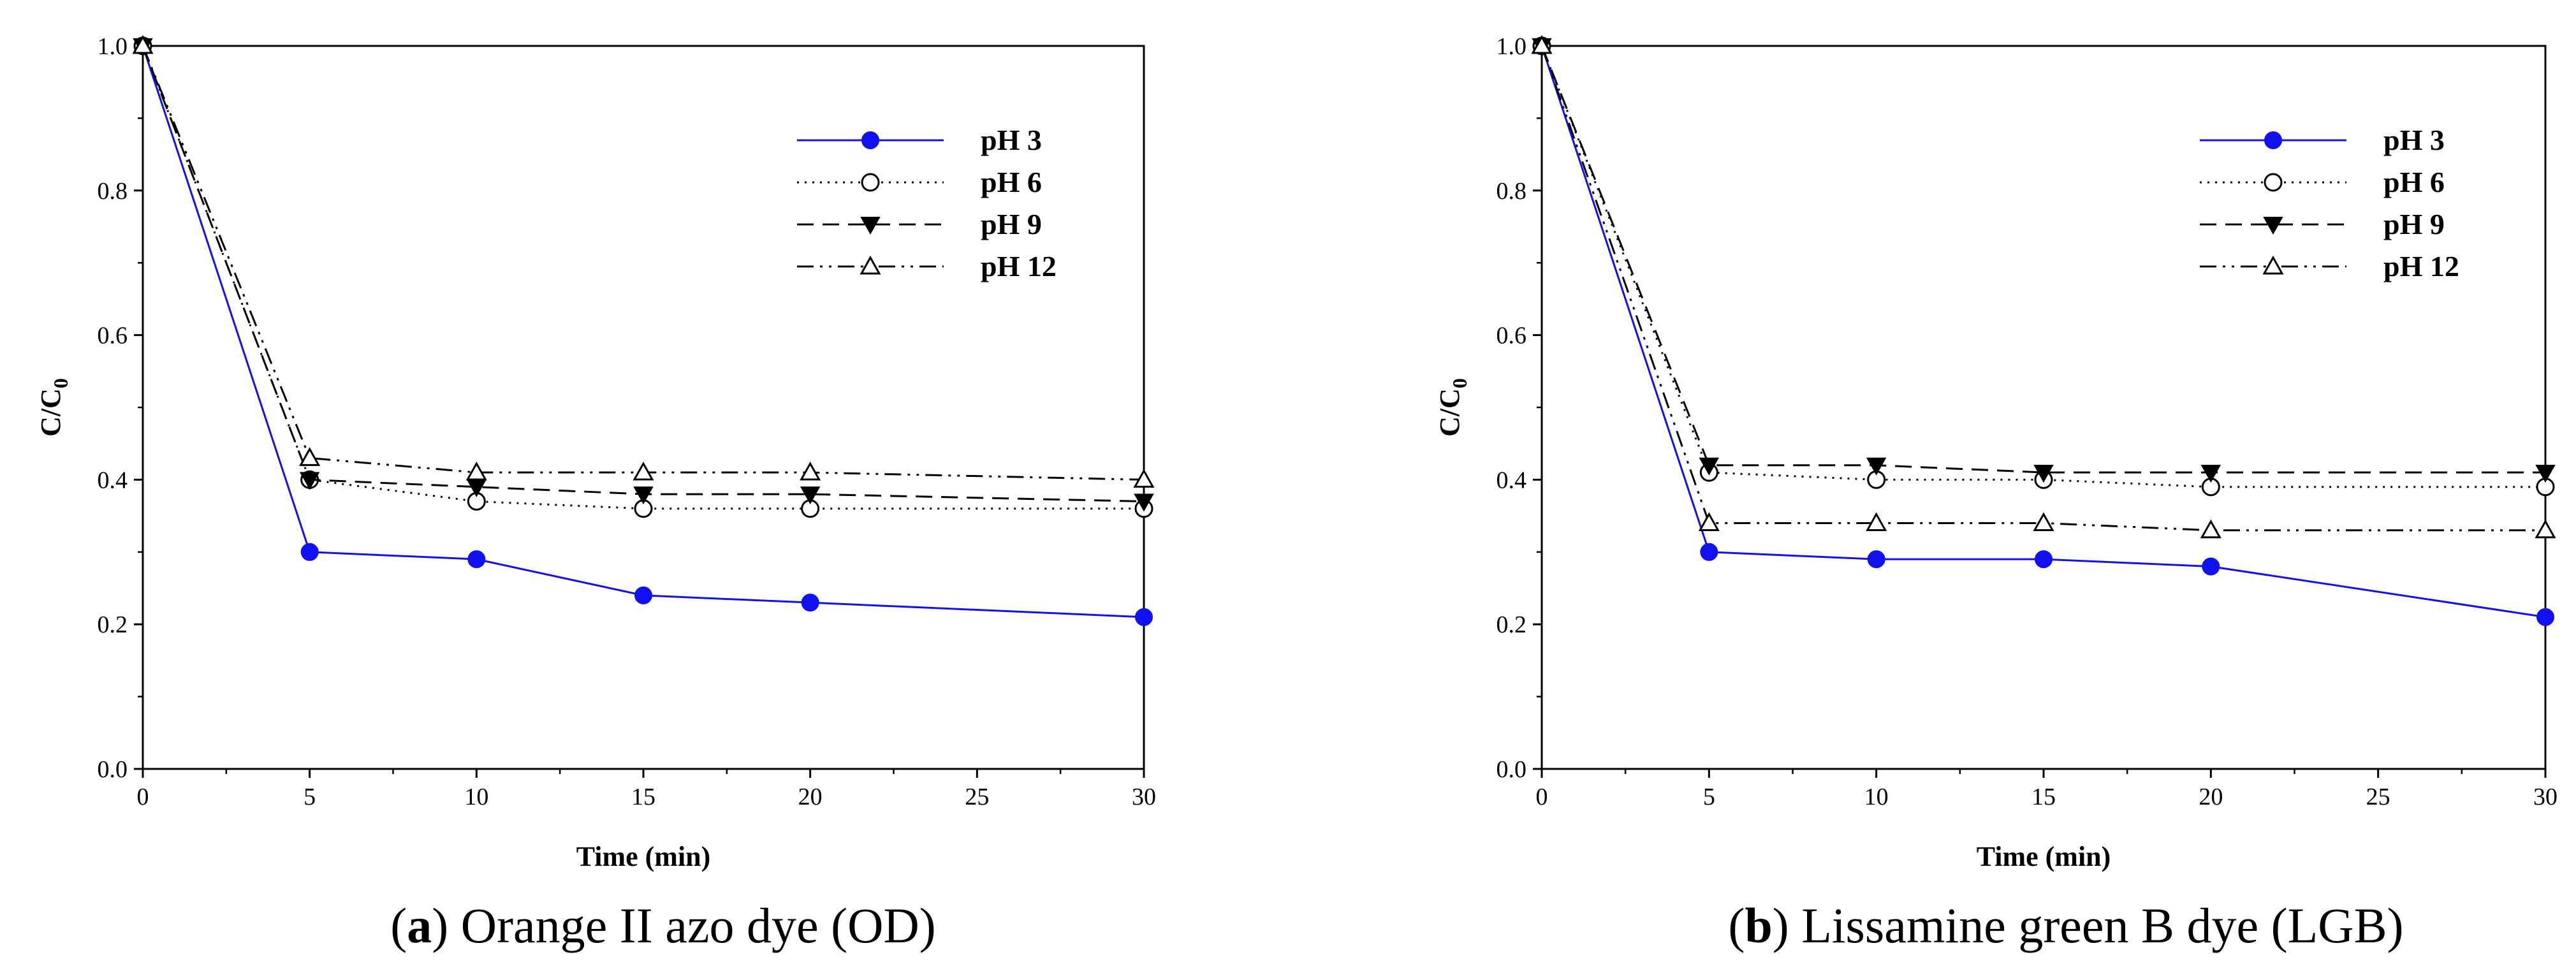 This screenshot has width=2576, height=964. I want to click on y-tick-label: 0.0, so click(1512, 769).